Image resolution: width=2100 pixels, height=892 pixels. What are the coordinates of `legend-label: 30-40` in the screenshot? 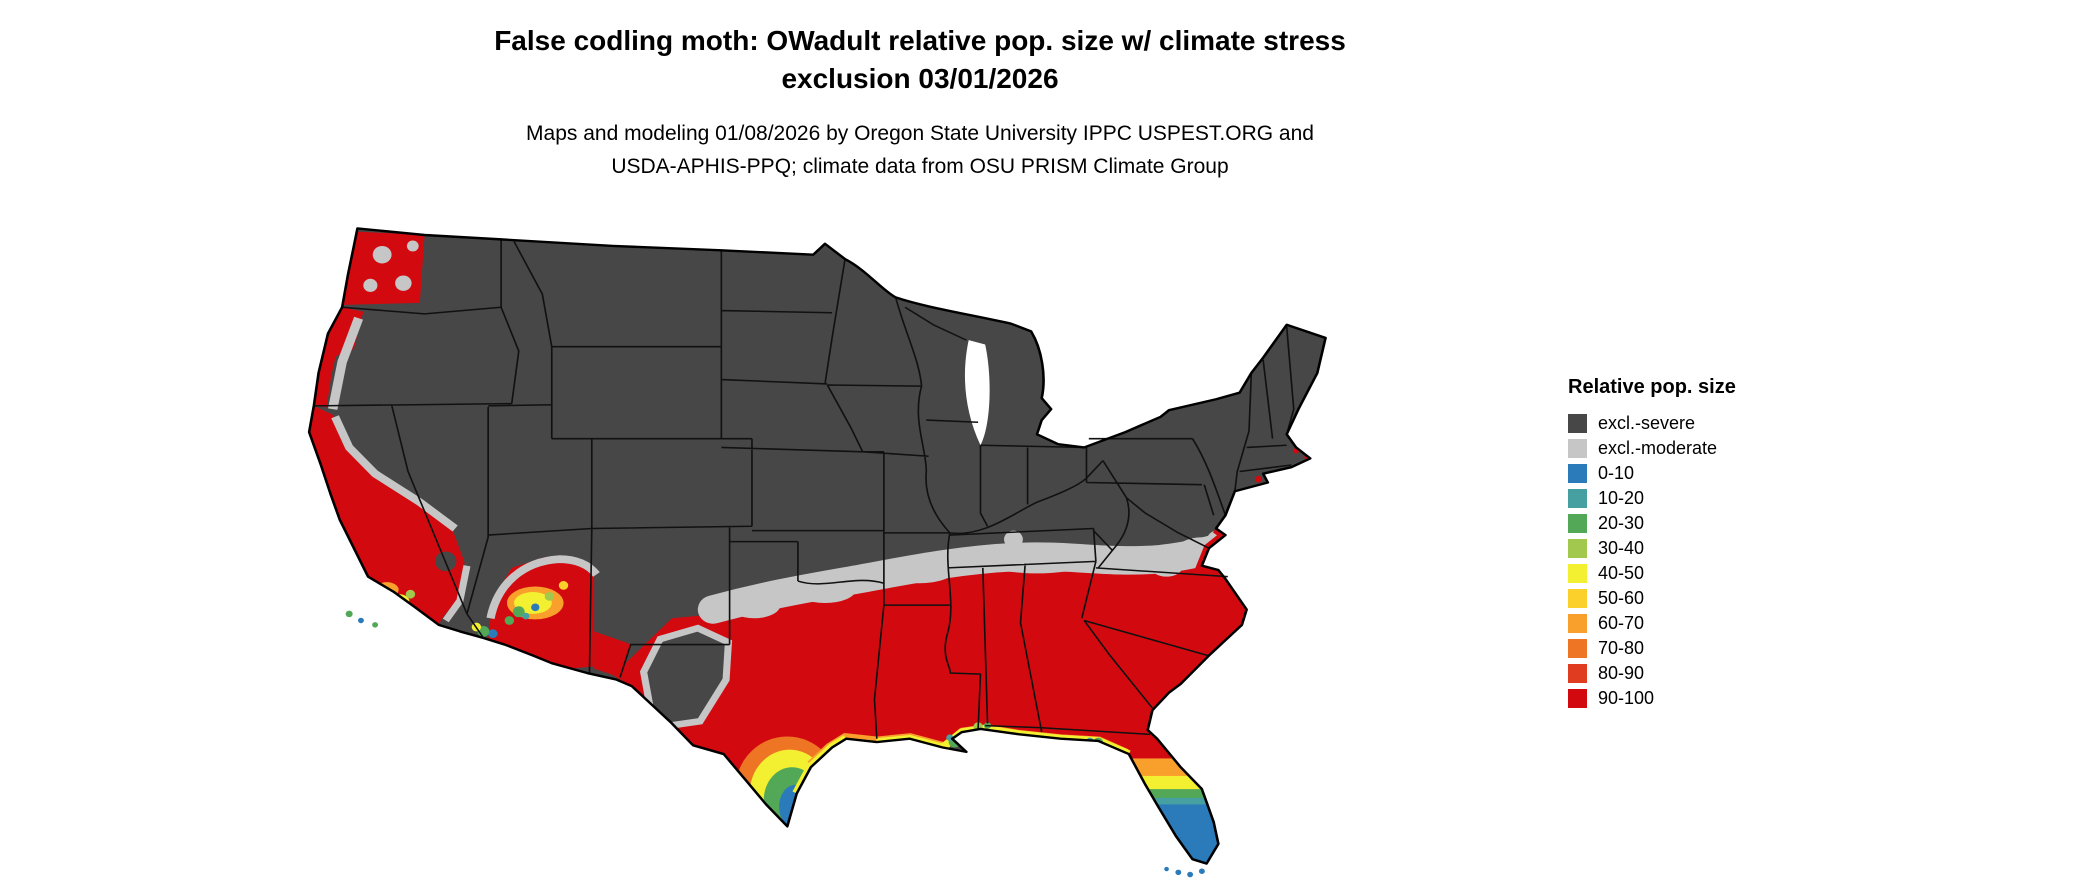 It's located at (1621, 548).